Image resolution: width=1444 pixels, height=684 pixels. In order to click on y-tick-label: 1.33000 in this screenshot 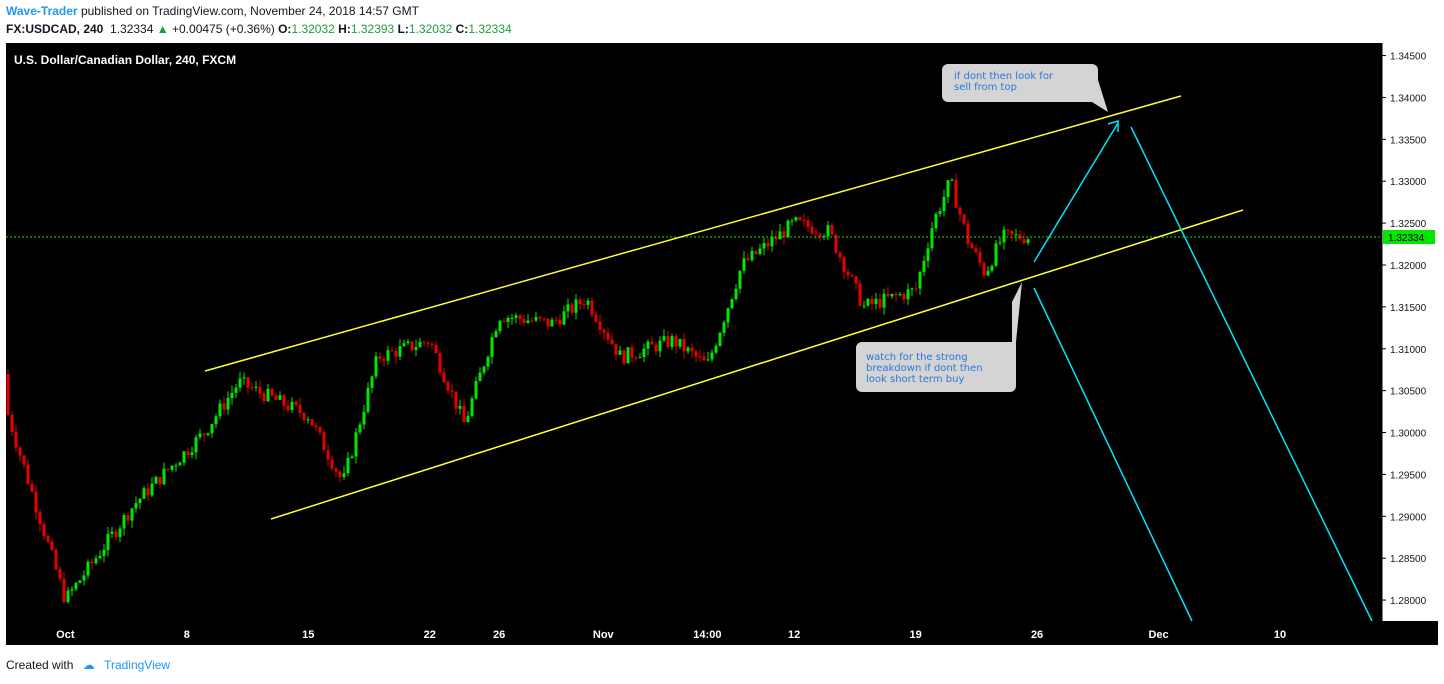, I will do `click(1408, 182)`.